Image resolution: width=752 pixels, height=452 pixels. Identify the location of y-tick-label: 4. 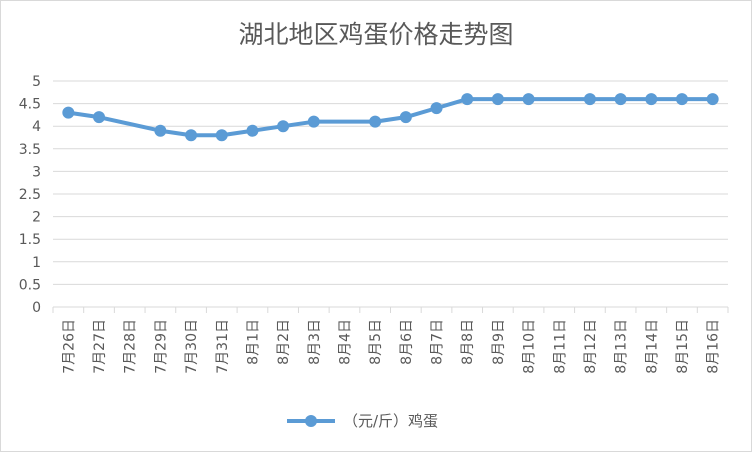
(36, 127).